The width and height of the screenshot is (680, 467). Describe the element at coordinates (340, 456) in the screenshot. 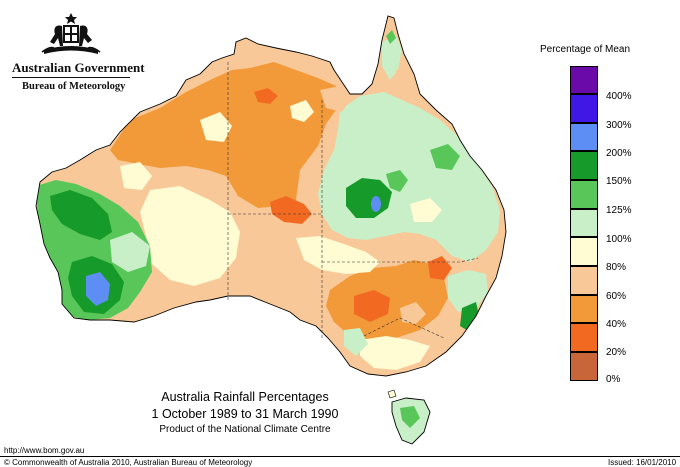

I see `footer-divider` at that location.